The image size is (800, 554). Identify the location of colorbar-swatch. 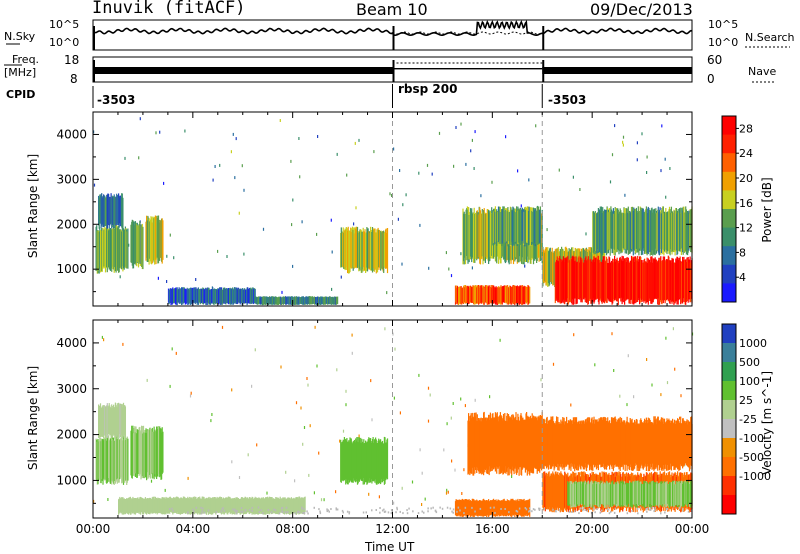
(729, 505).